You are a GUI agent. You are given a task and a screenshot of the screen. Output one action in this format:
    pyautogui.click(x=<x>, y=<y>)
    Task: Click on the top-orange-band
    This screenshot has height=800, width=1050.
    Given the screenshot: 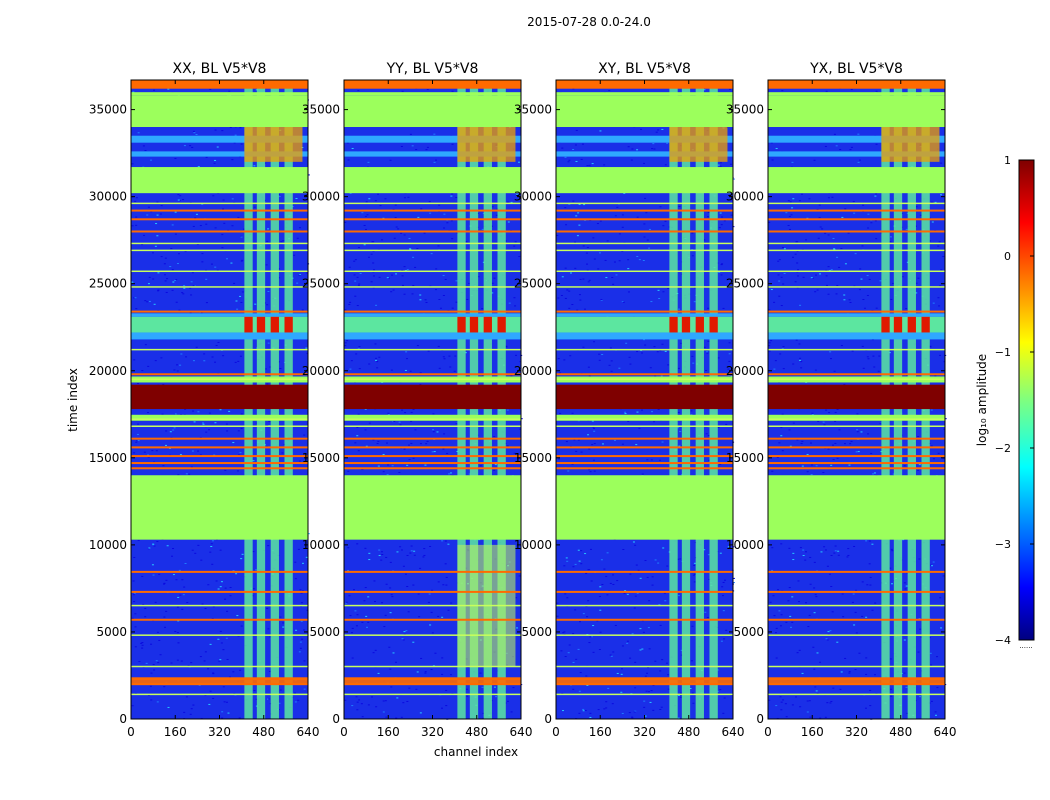 What is the action you would take?
    pyautogui.click(x=644, y=84)
    